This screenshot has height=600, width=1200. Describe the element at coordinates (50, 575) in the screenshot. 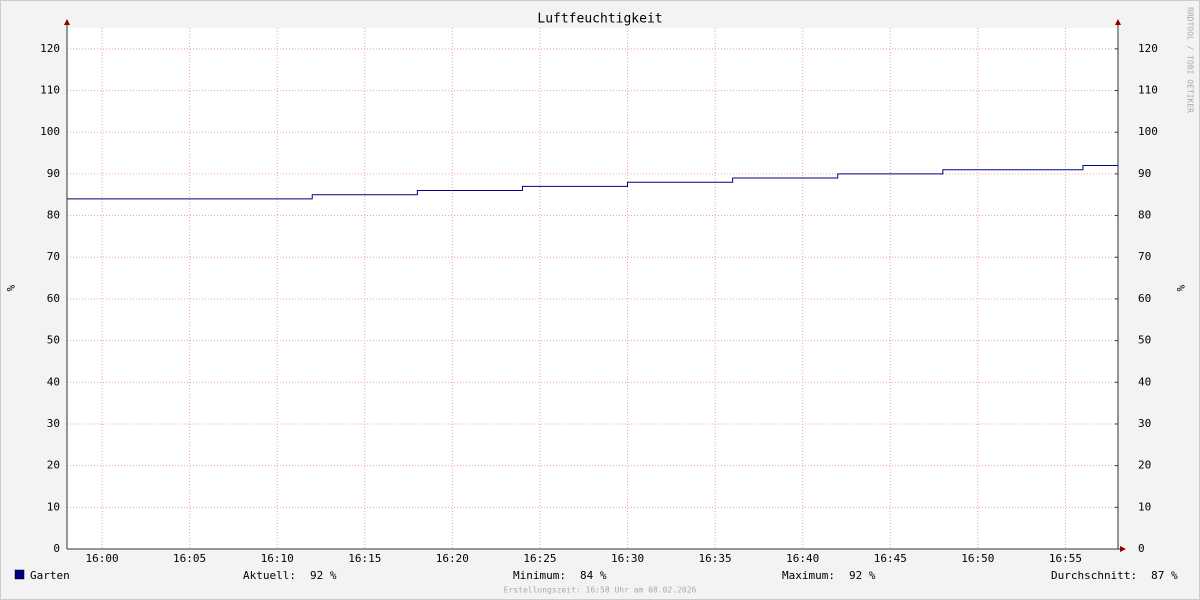

I see `legend-label: Garten` at that location.